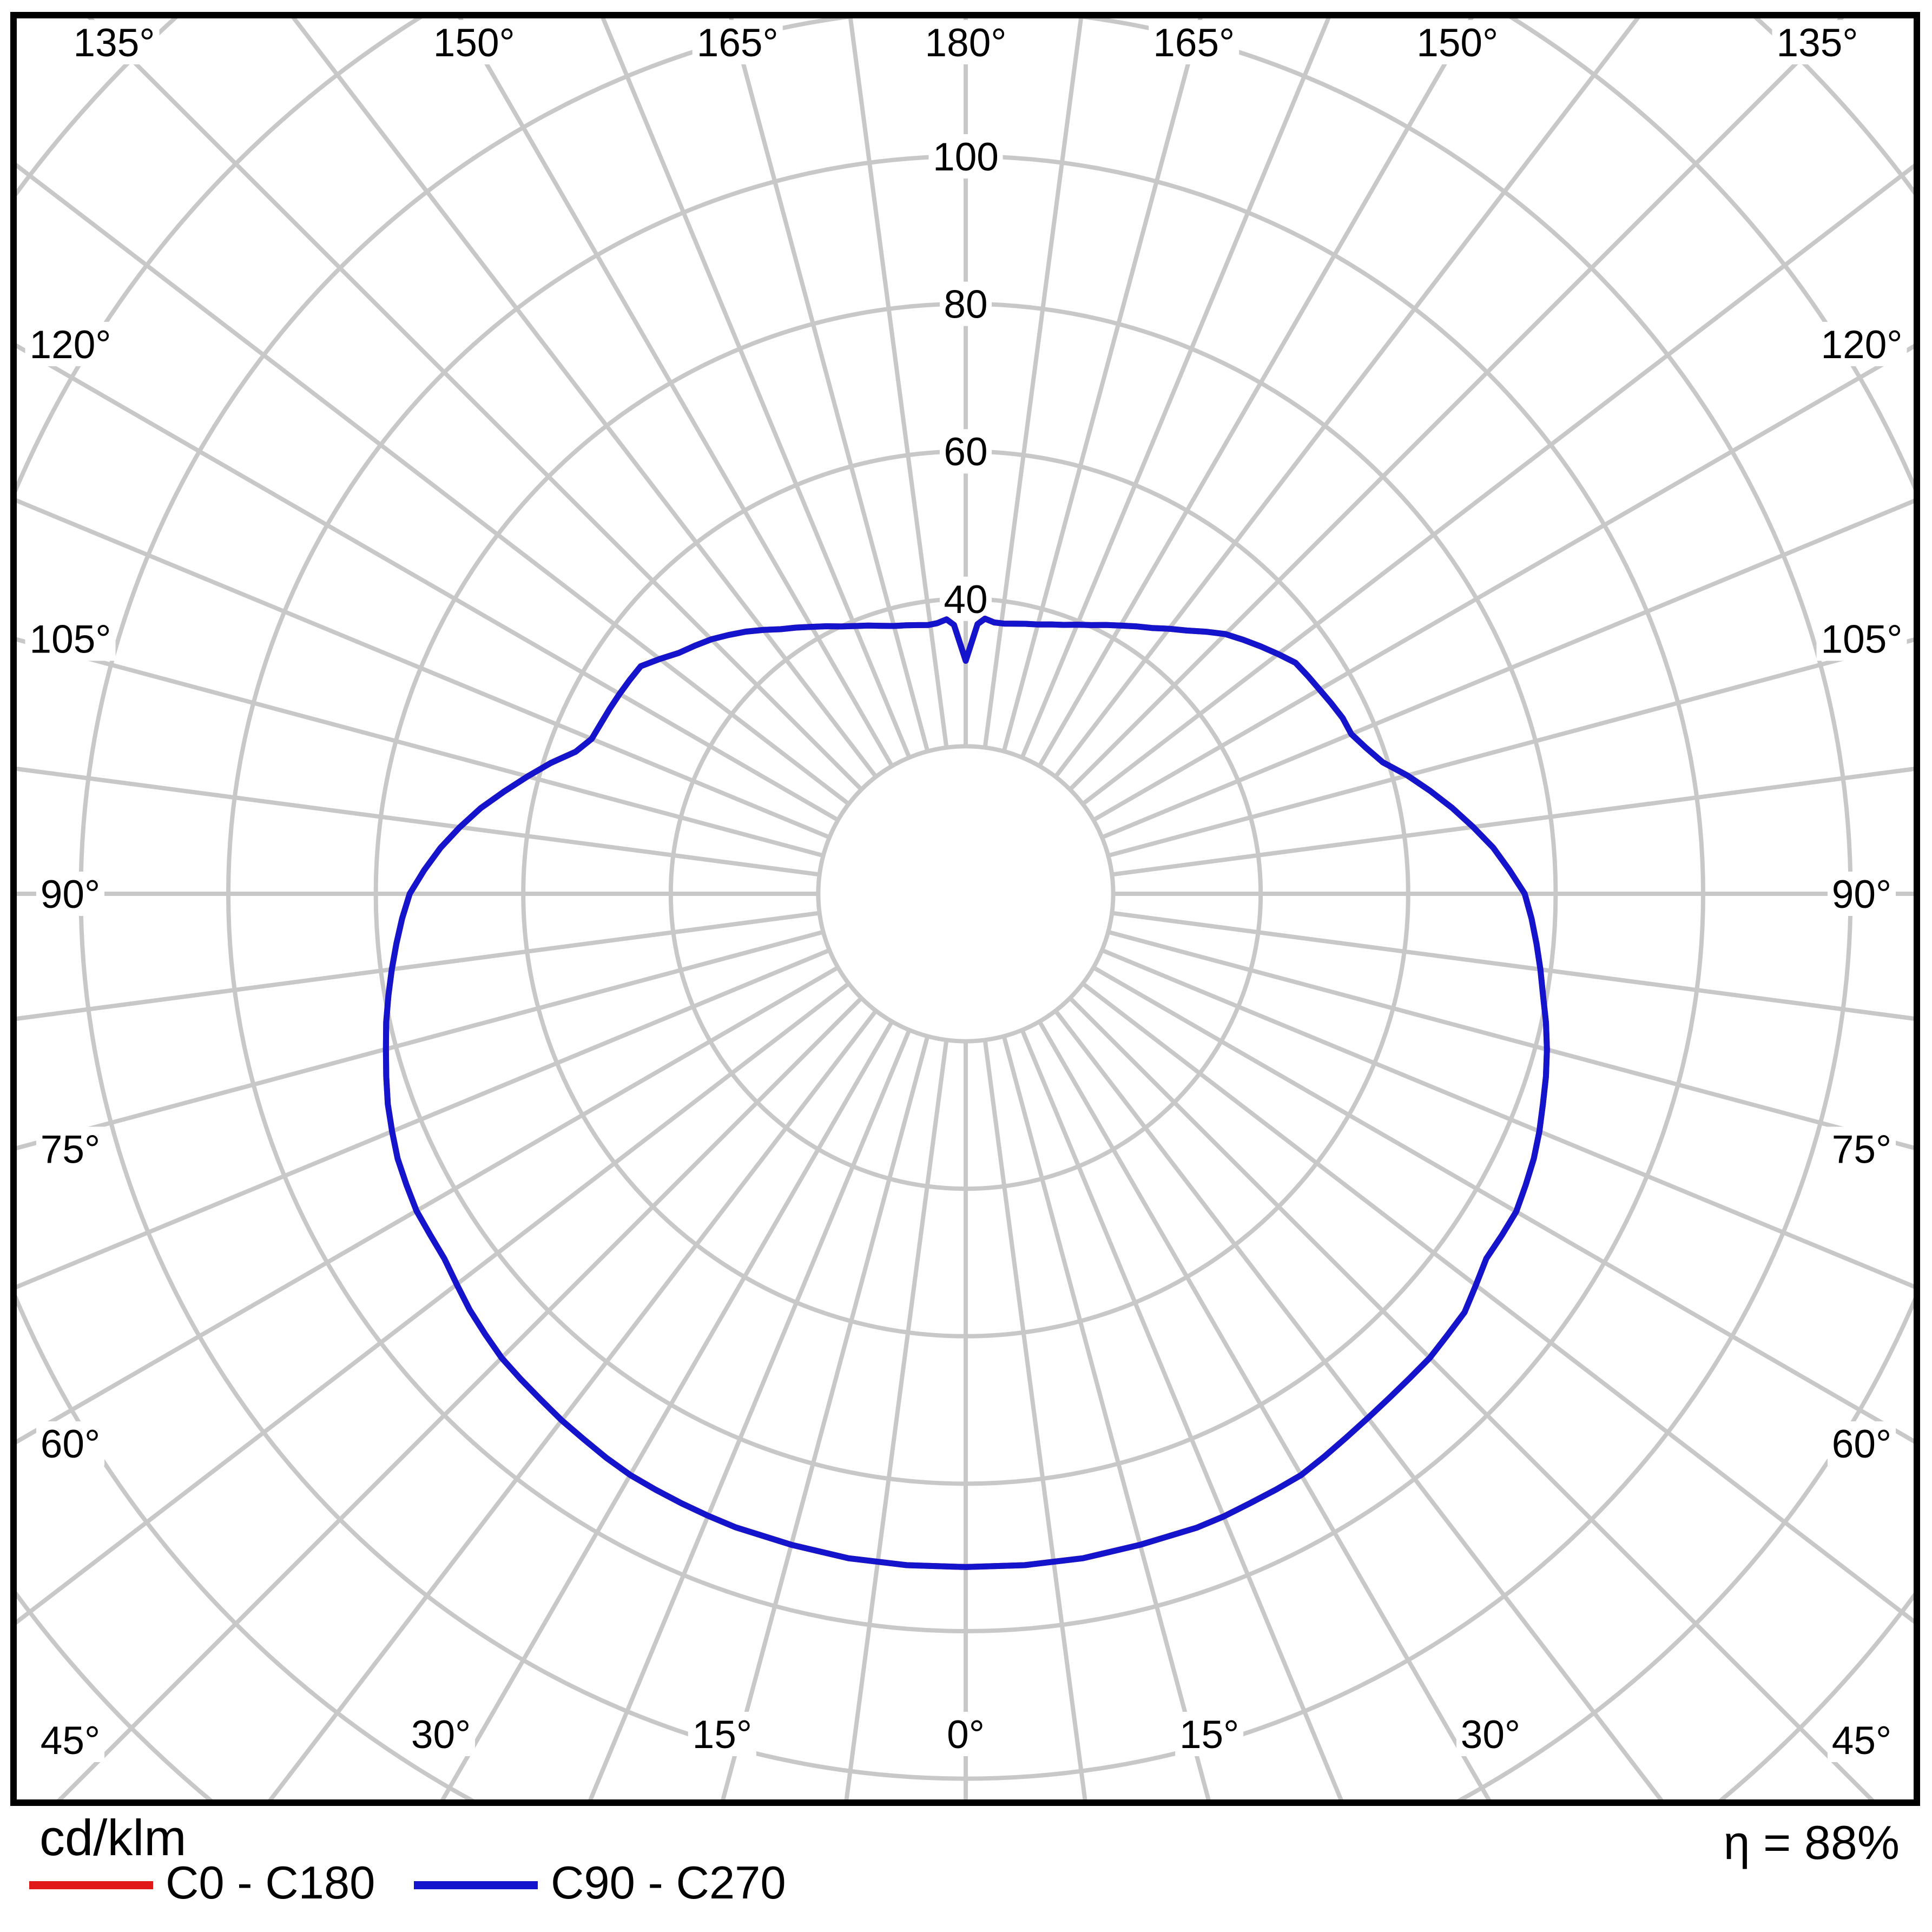 The width and height of the screenshot is (1932, 1932). What do you see at coordinates (91, 1885) in the screenshot?
I see `legend-swatch-c0-c180` at bounding box center [91, 1885].